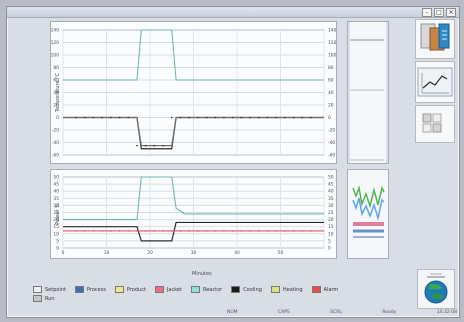 Image resolution: width=464 pixels, height=322 pixels. What do you see at coordinates (332, 43) in the screenshot?
I see `right-y-tick-label: 120` at bounding box center [332, 43].